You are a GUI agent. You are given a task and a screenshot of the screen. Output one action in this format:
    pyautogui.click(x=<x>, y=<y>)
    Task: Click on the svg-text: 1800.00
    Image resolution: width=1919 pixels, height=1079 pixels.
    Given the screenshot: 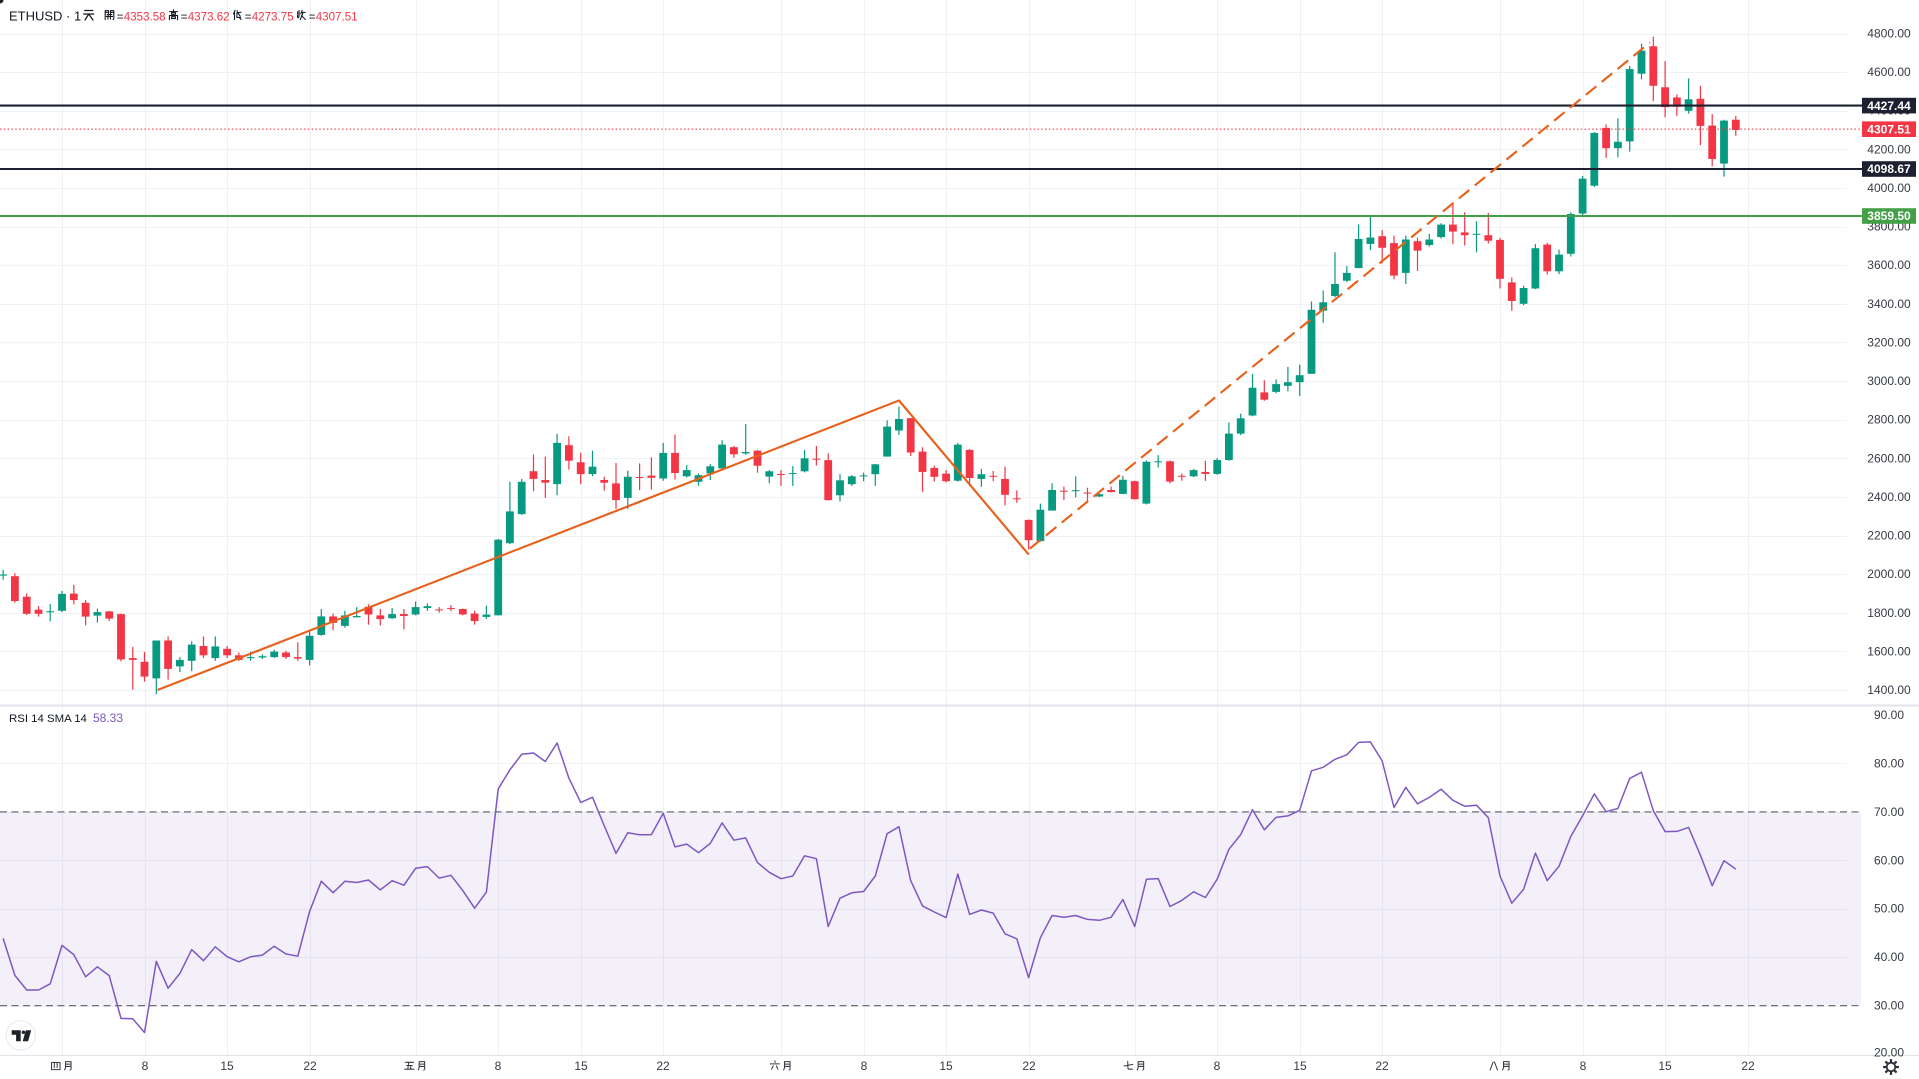 What is the action you would take?
    pyautogui.click(x=1889, y=613)
    